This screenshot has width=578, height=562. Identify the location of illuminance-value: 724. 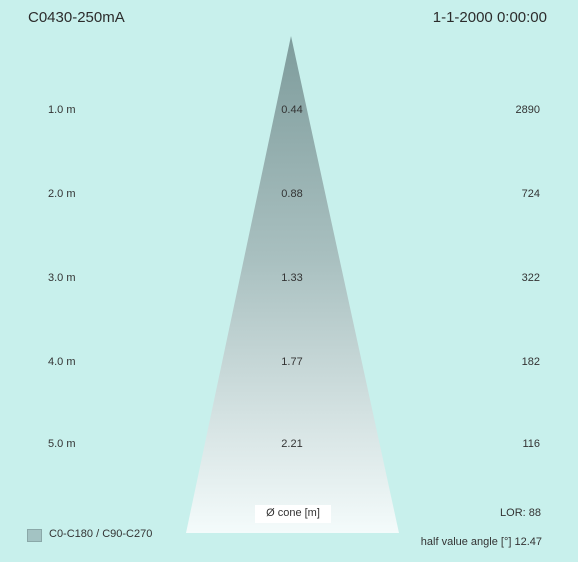
(530, 194).